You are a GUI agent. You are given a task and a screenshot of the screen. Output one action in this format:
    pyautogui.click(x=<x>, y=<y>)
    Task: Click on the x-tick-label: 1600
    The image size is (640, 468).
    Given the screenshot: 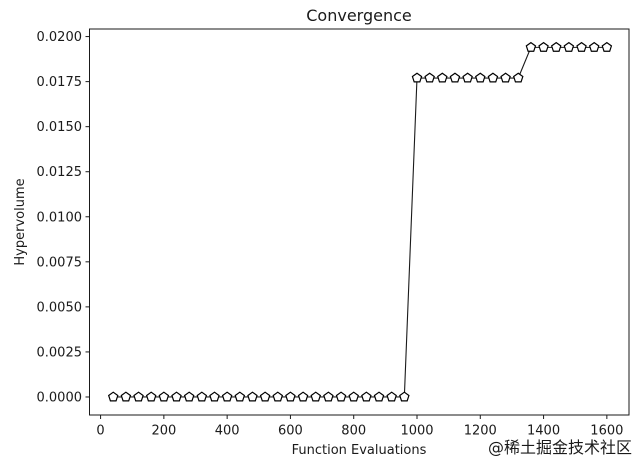 What is the action you would take?
    pyautogui.click(x=606, y=431)
    